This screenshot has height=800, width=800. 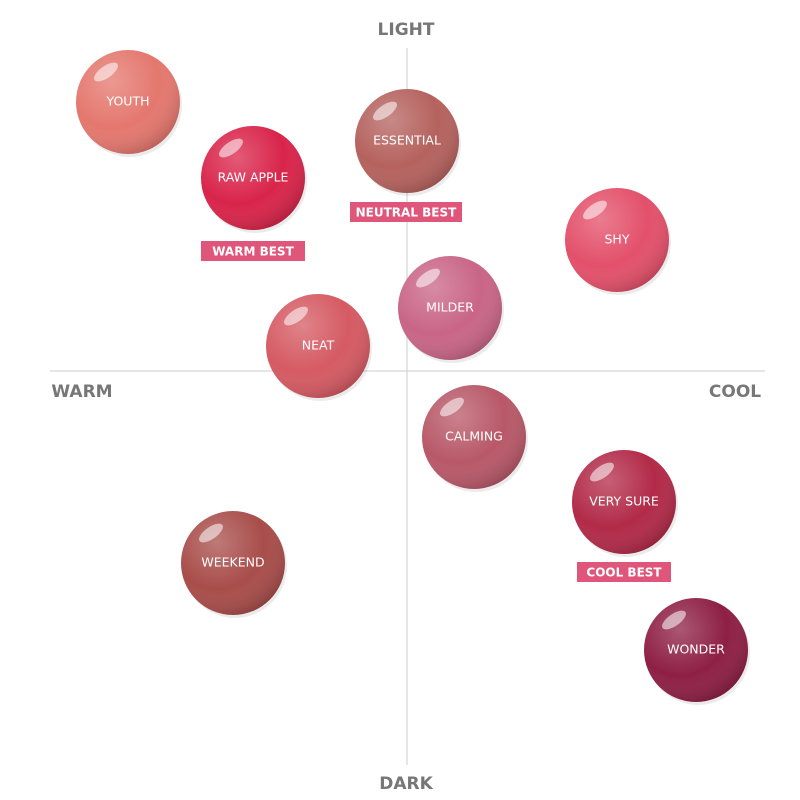 I want to click on badge-label: COOL BEST, so click(x=624, y=573).